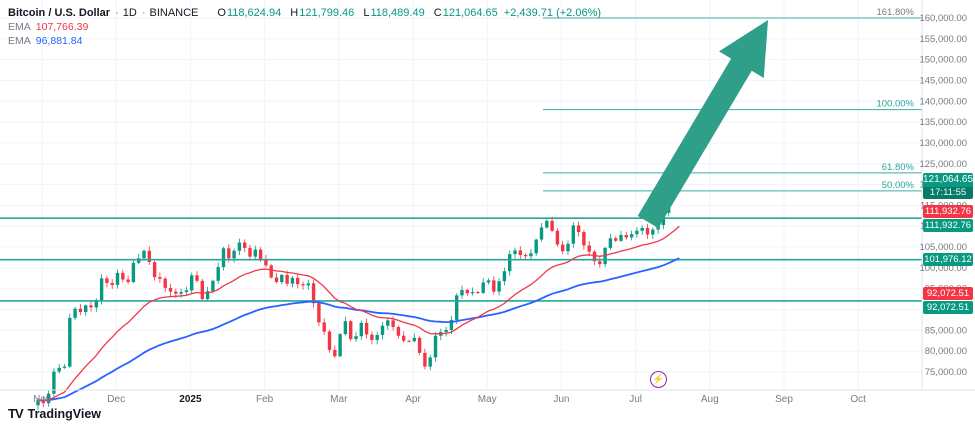 The height and width of the screenshot is (430, 975). What do you see at coordinates (327, 12) in the screenshot?
I see `high-value: 121,799.46` at bounding box center [327, 12].